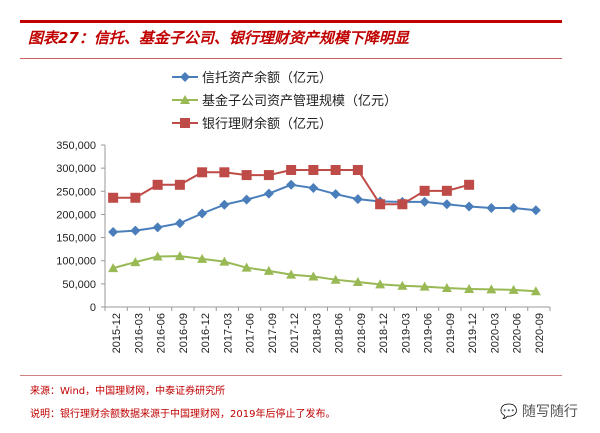 The width and height of the screenshot is (600, 433). I want to click on legend-label: 信托资产余额（亿元）, so click(267, 78).